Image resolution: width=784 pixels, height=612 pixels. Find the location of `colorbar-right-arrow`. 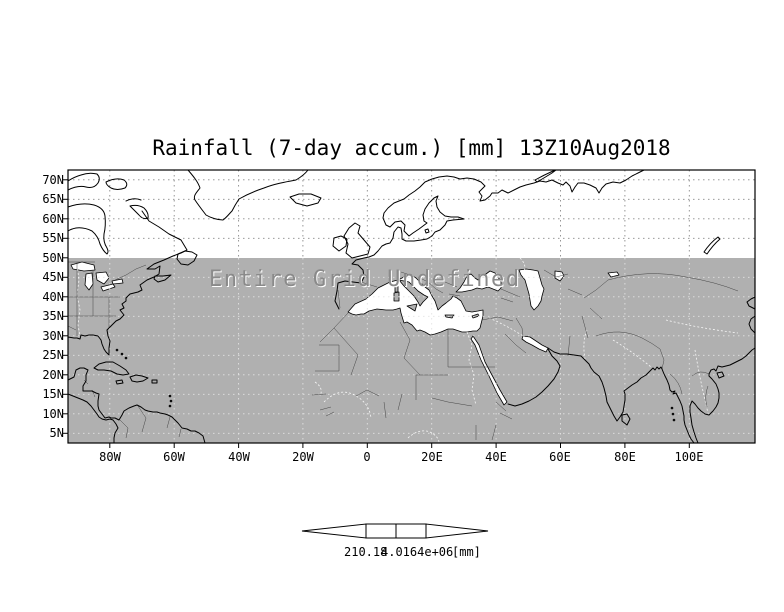

colorbar-right-arrow is located at coordinates (457, 531).